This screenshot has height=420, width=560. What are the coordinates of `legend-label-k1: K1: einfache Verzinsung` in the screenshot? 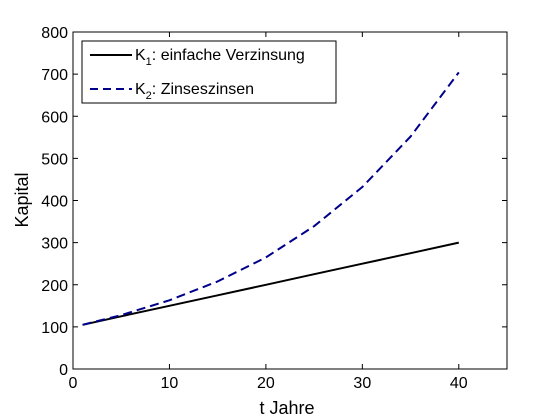 It's located at (220, 57).